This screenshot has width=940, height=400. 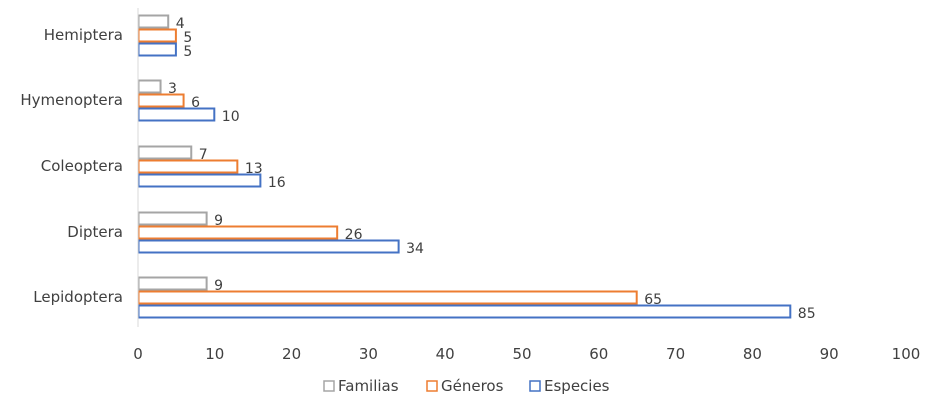 What do you see at coordinates (577, 386) in the screenshot?
I see `legend-label: Especies` at bounding box center [577, 386].